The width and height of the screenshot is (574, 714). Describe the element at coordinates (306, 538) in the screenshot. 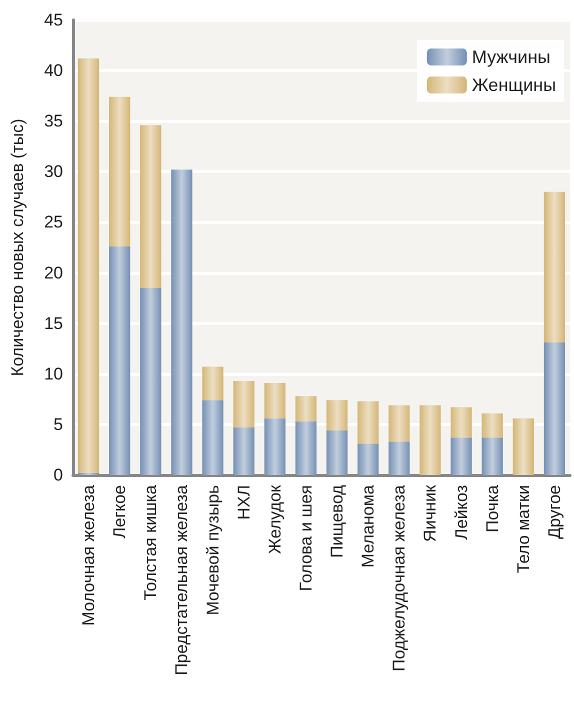

I see `x-tick-label: Голова и шея` at that location.